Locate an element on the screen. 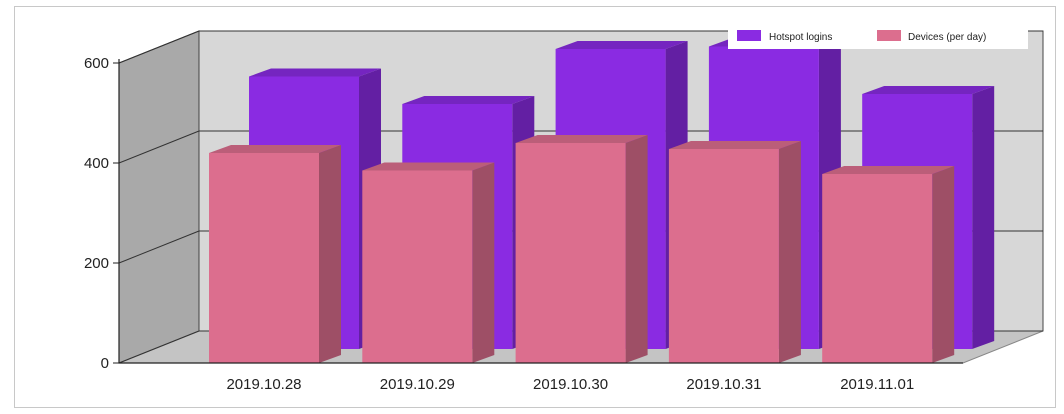 The image size is (1064, 414). legend-swatch-hotspot-logins is located at coordinates (749, 35).